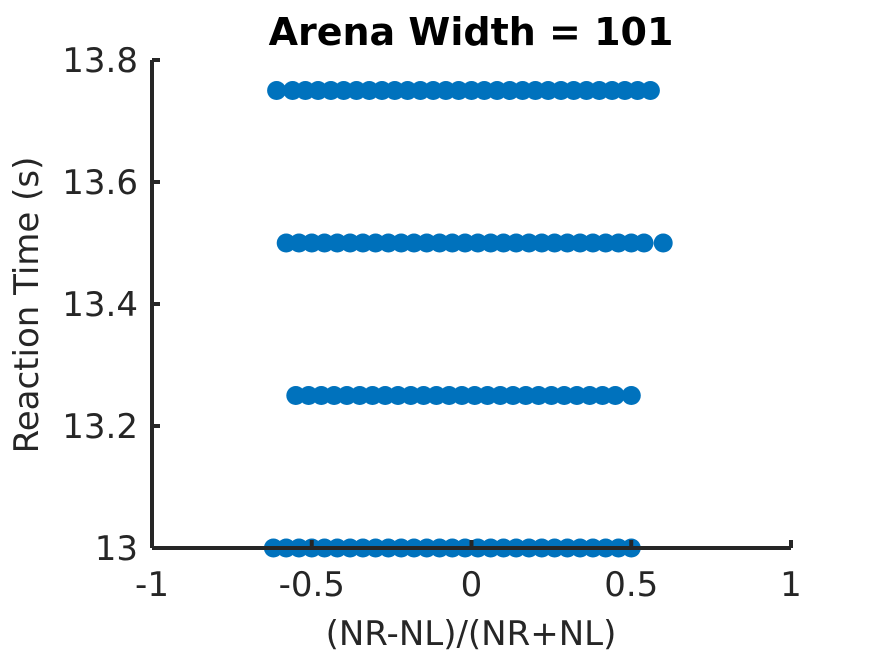  Describe the element at coordinates (100, 427) in the screenshot. I see `y-tick-label: 13.2` at that location.